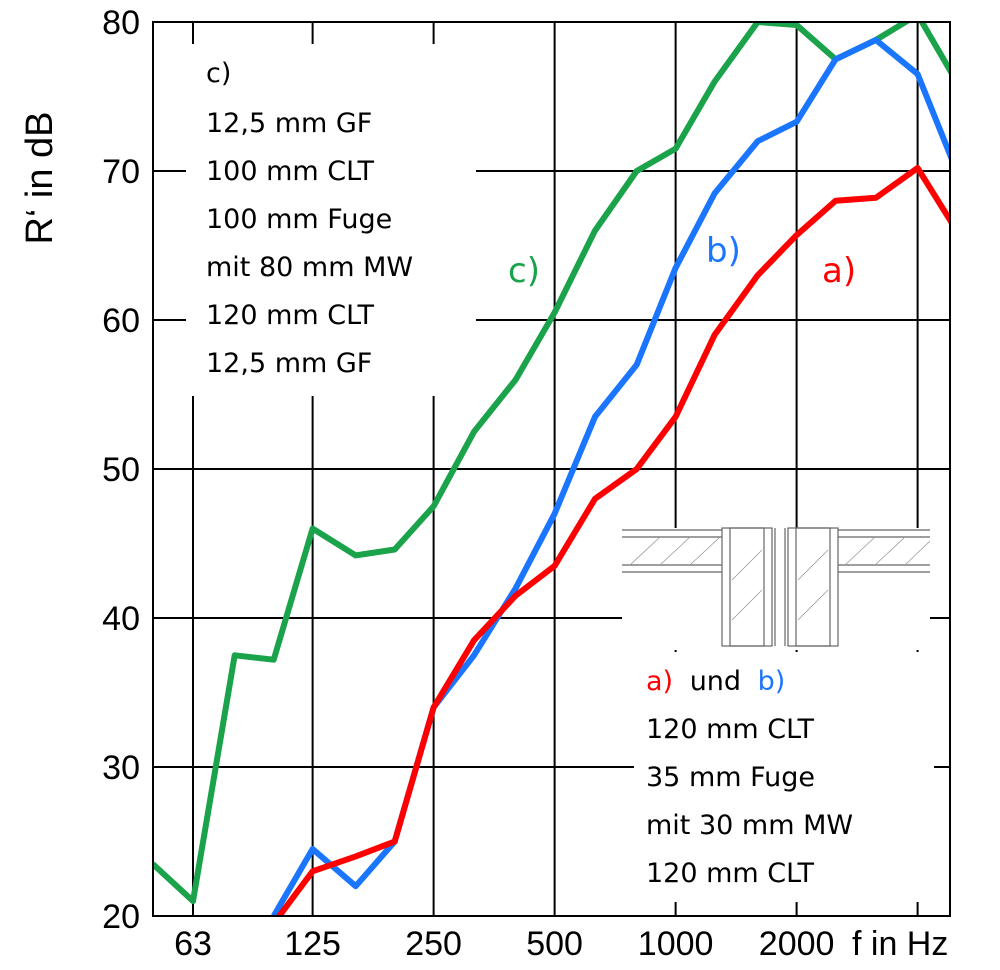 This screenshot has width=1000, height=970. I want to click on legend-ab-heading: a) und b), so click(715, 681).